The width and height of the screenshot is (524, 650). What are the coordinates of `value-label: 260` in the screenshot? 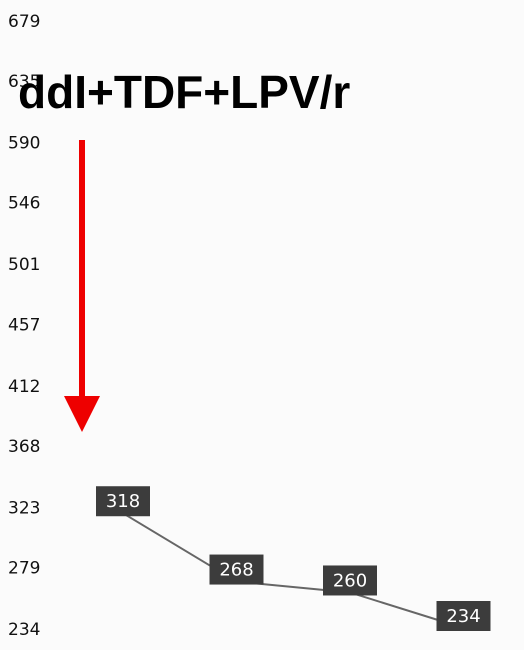 It's located at (350, 580).